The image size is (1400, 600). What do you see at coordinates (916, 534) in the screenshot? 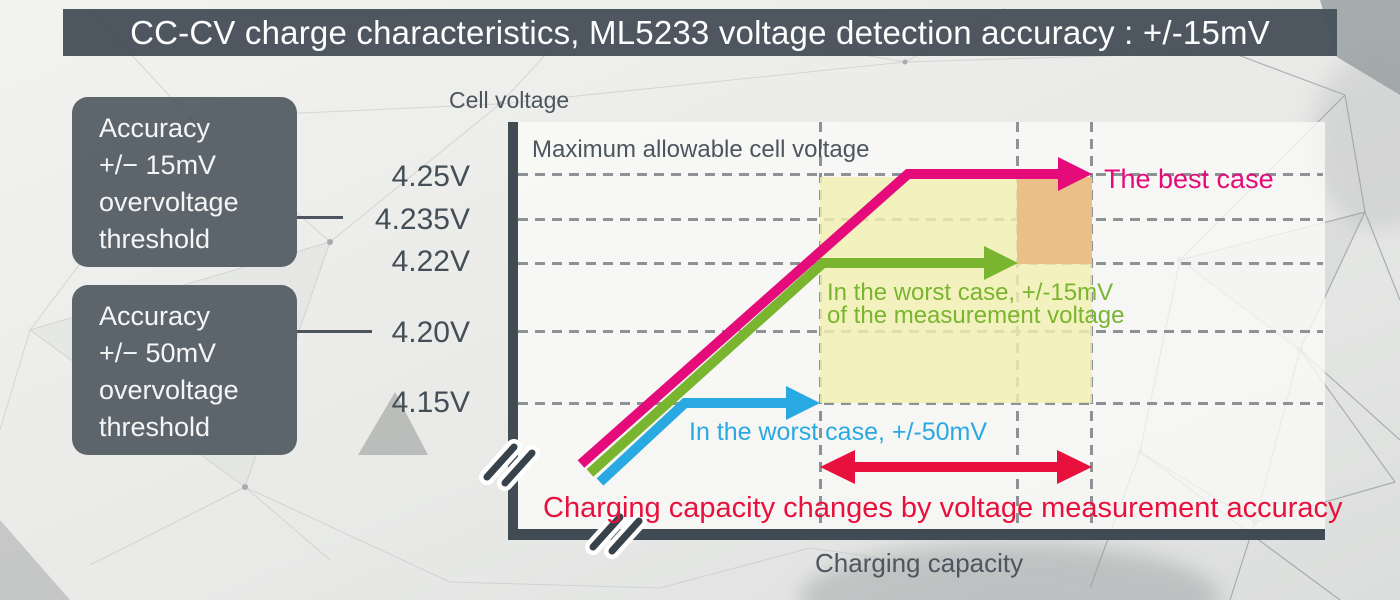
I see `x-axis-bar` at bounding box center [916, 534].